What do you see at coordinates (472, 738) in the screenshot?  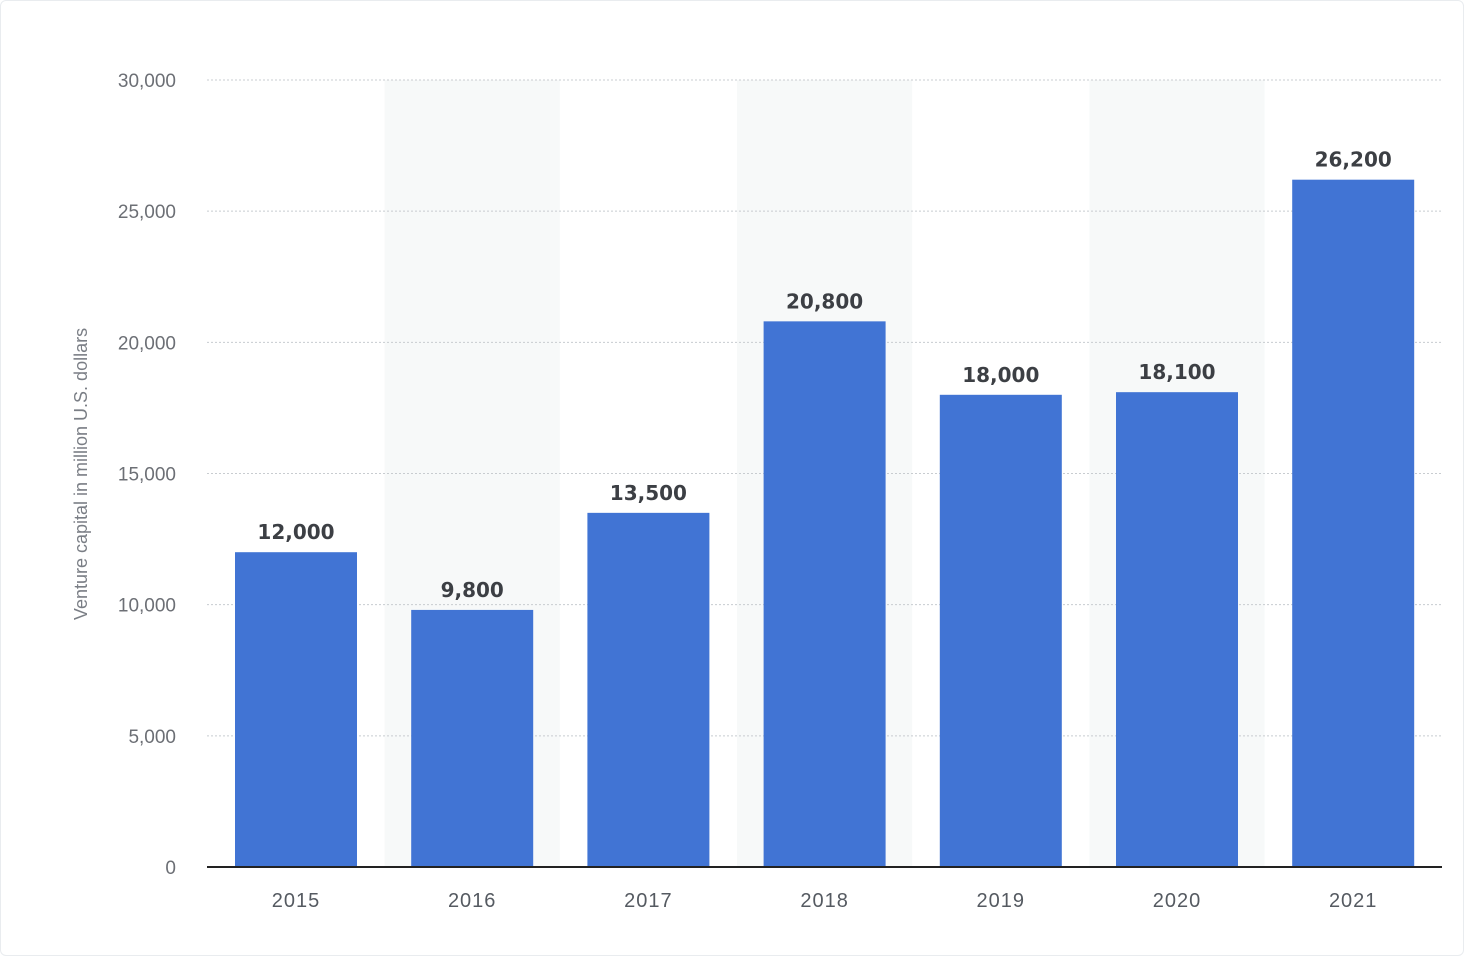 I see `bar-2016` at bounding box center [472, 738].